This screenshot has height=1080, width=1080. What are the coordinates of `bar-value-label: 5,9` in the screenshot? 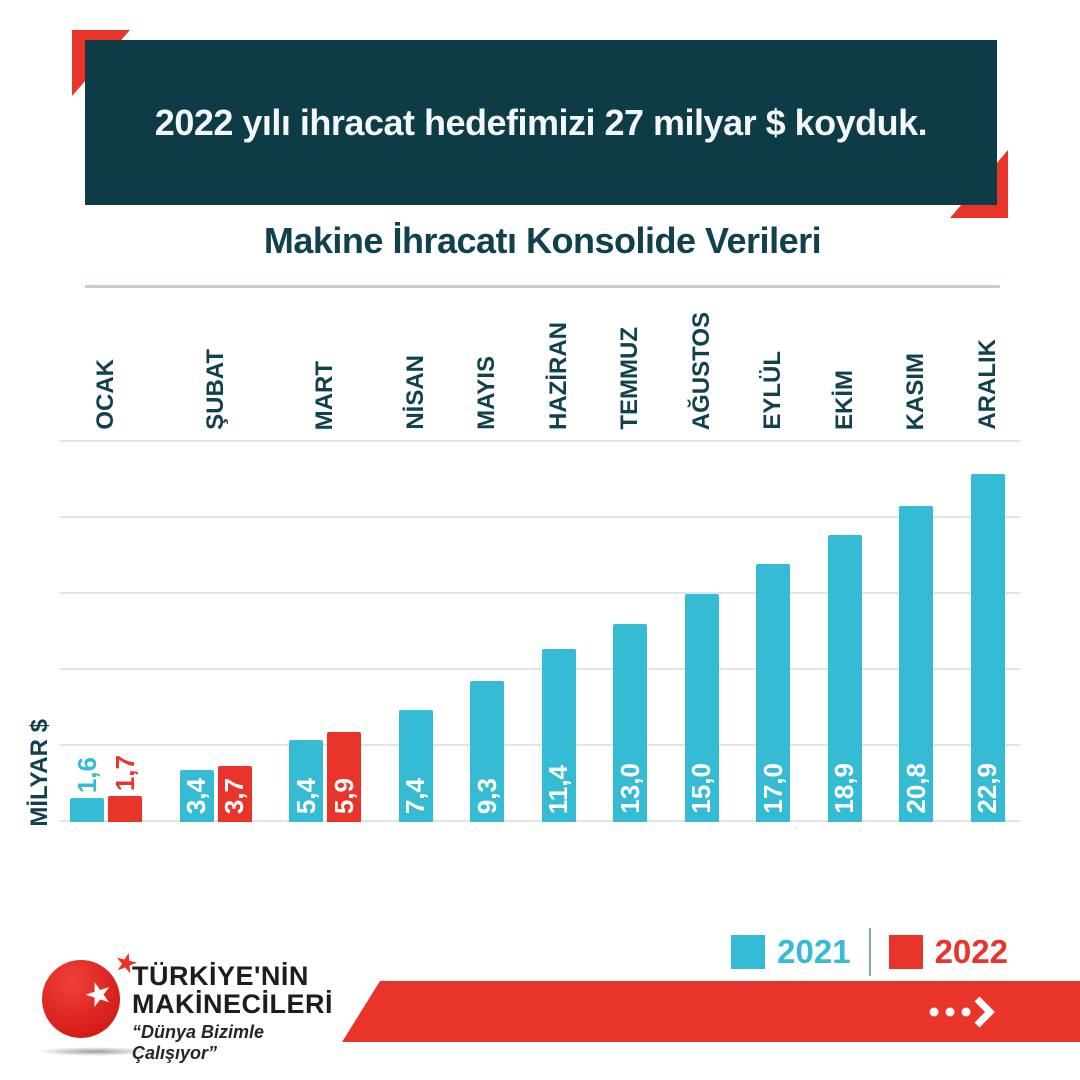 It's located at (343, 795).